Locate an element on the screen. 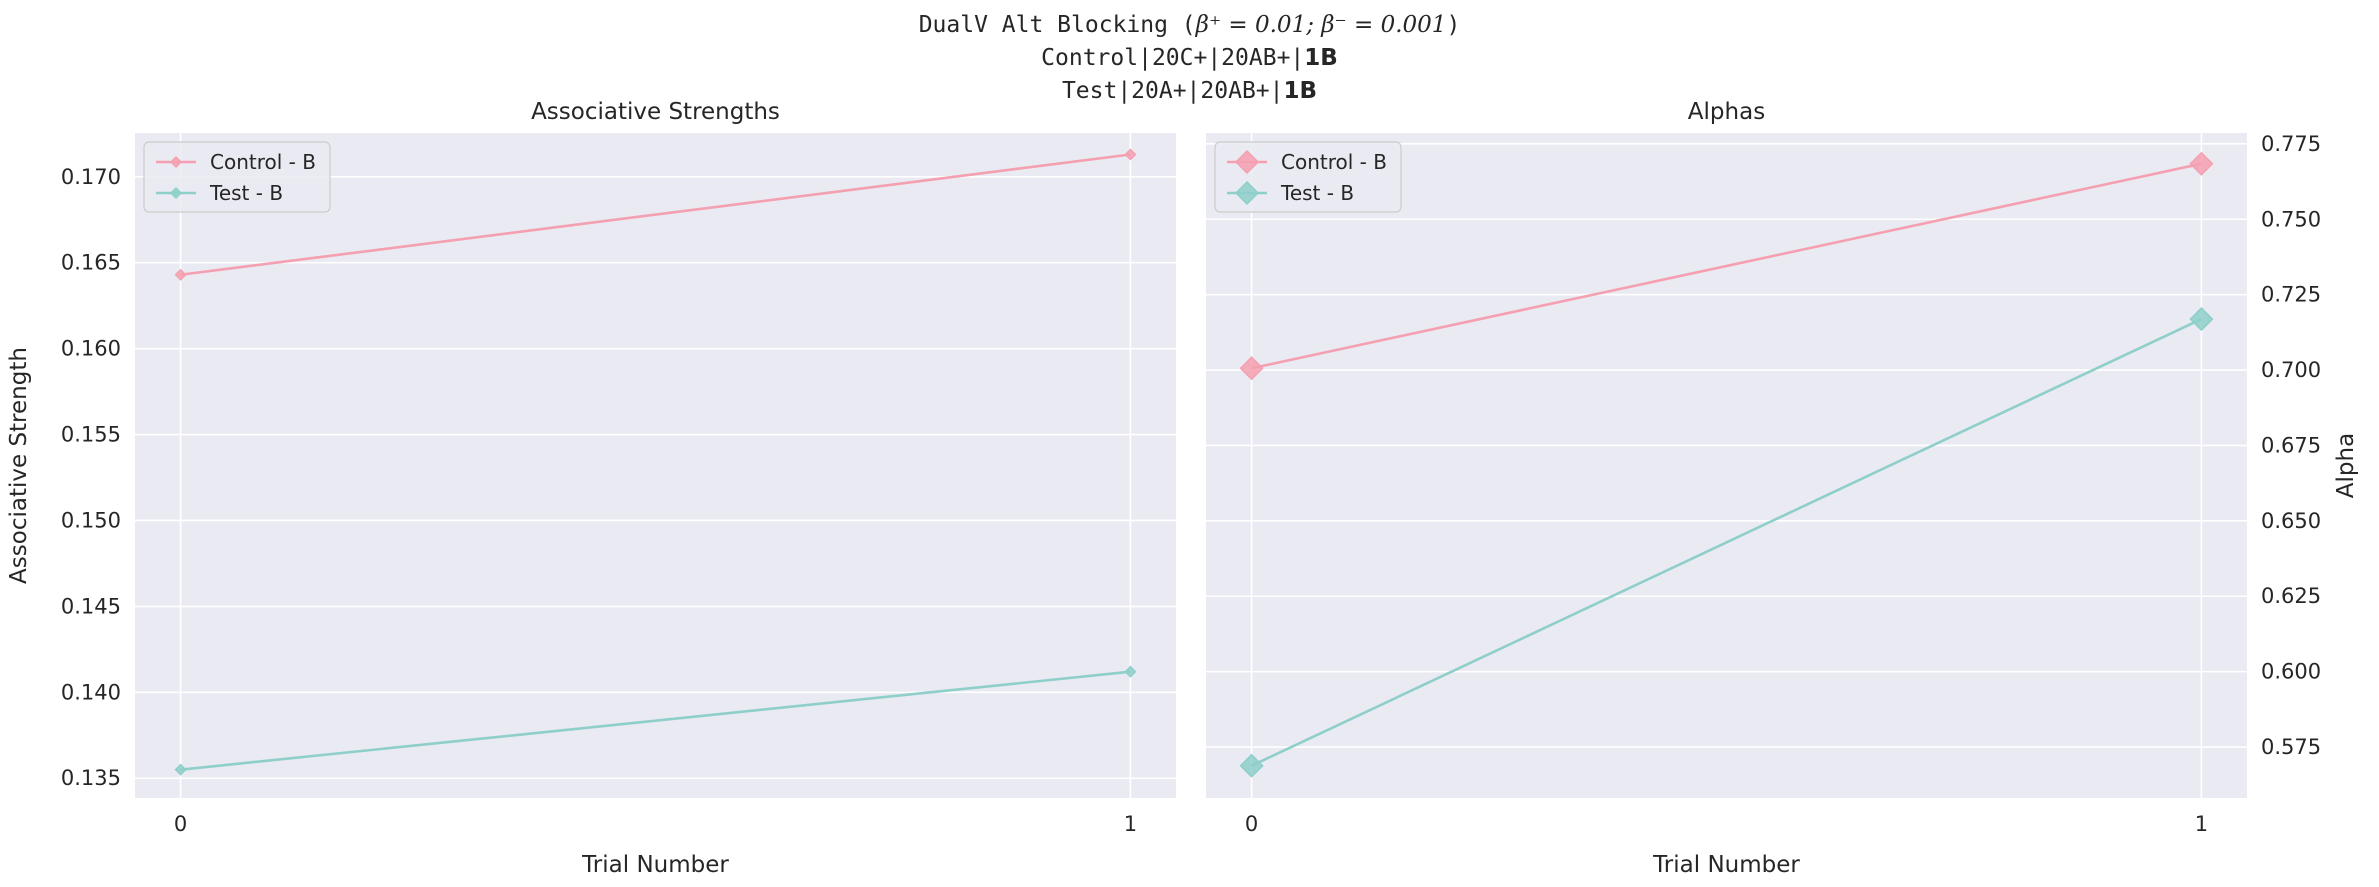 Image resolution: width=2379 pixels, height=887 pixels. y-tick-label: 0.170 is located at coordinates (91, 177).